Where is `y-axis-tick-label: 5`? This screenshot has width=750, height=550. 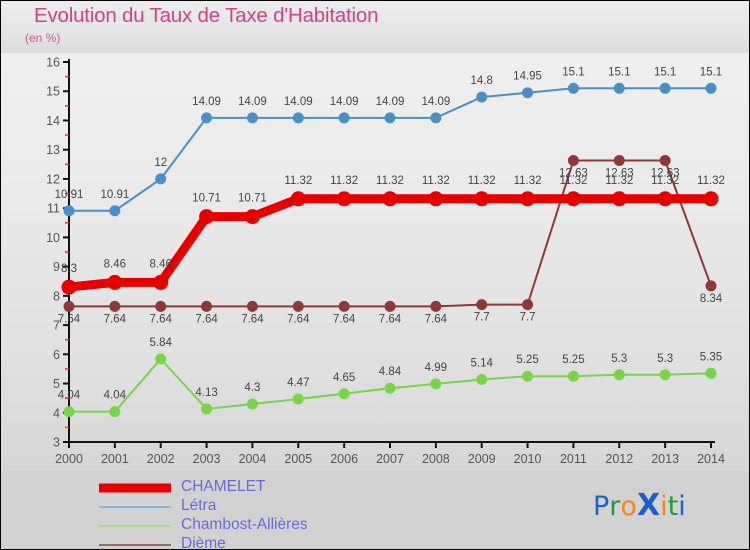 y-axis-tick-label: 5 is located at coordinates (56, 384).